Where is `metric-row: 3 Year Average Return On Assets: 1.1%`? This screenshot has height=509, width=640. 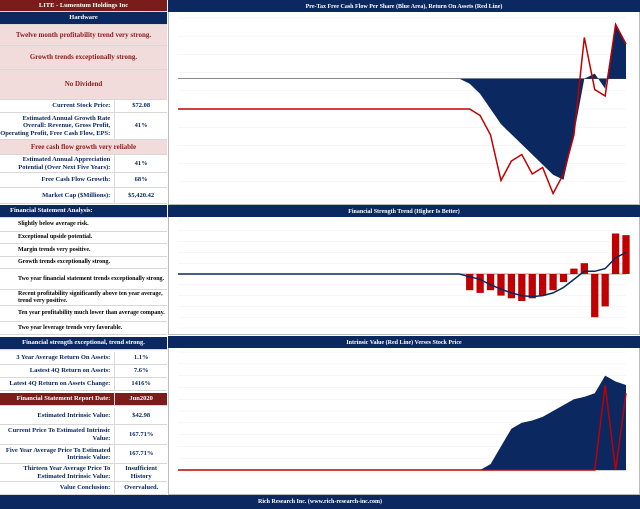
metric-row: 3 Year Average Return On Assets: 1.1% is located at coordinates (83, 358).